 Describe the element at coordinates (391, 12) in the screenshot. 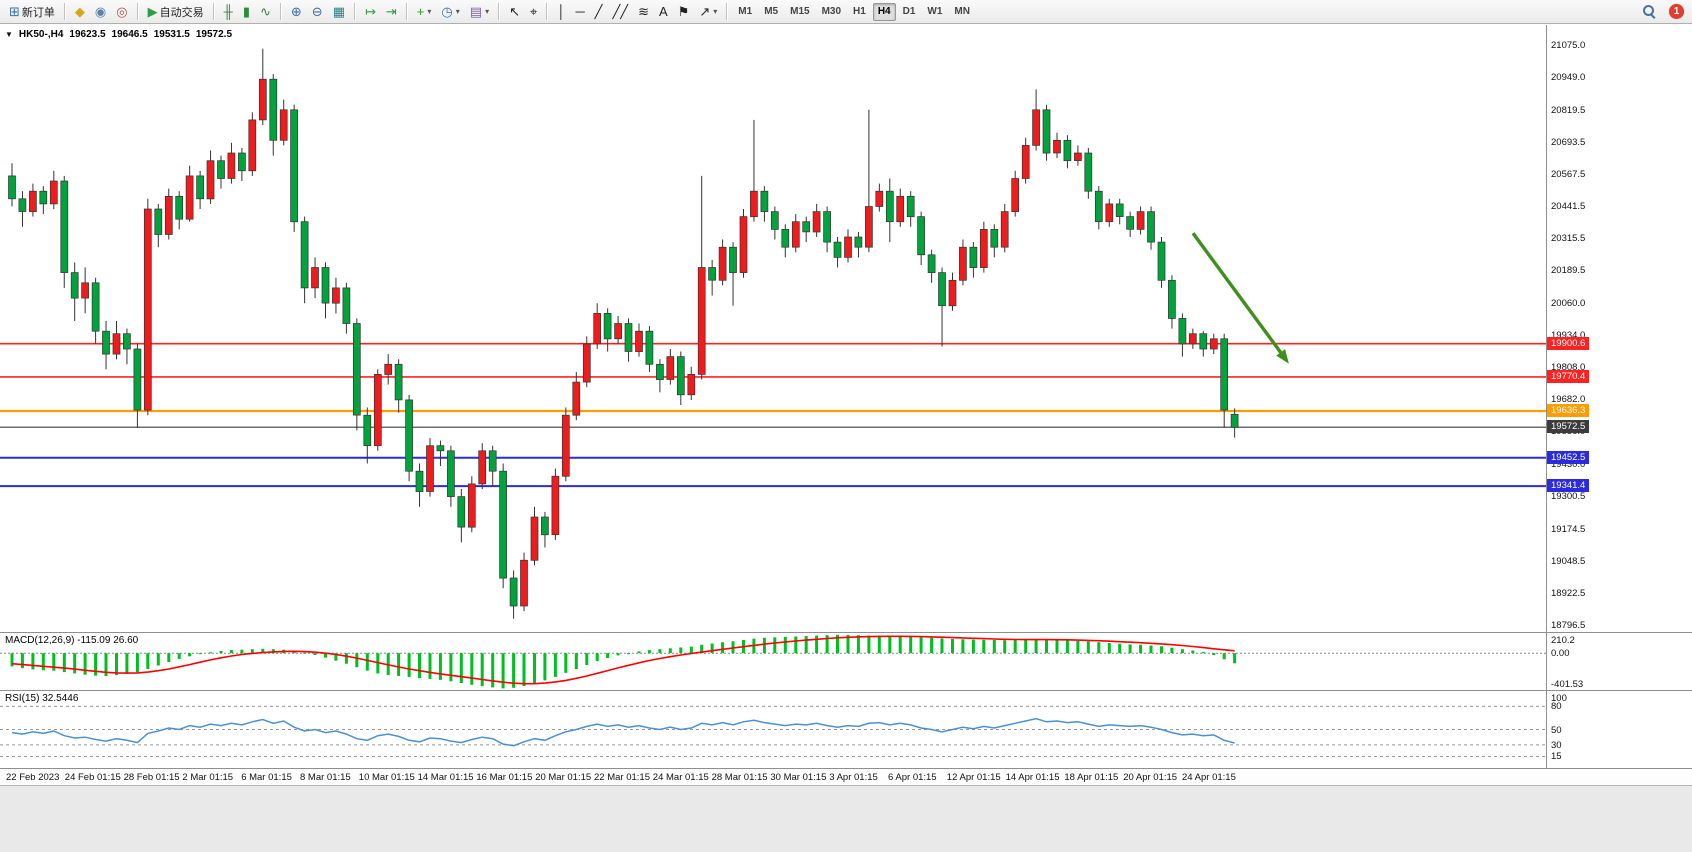

I see `chart-shift-button: ⇥` at that location.